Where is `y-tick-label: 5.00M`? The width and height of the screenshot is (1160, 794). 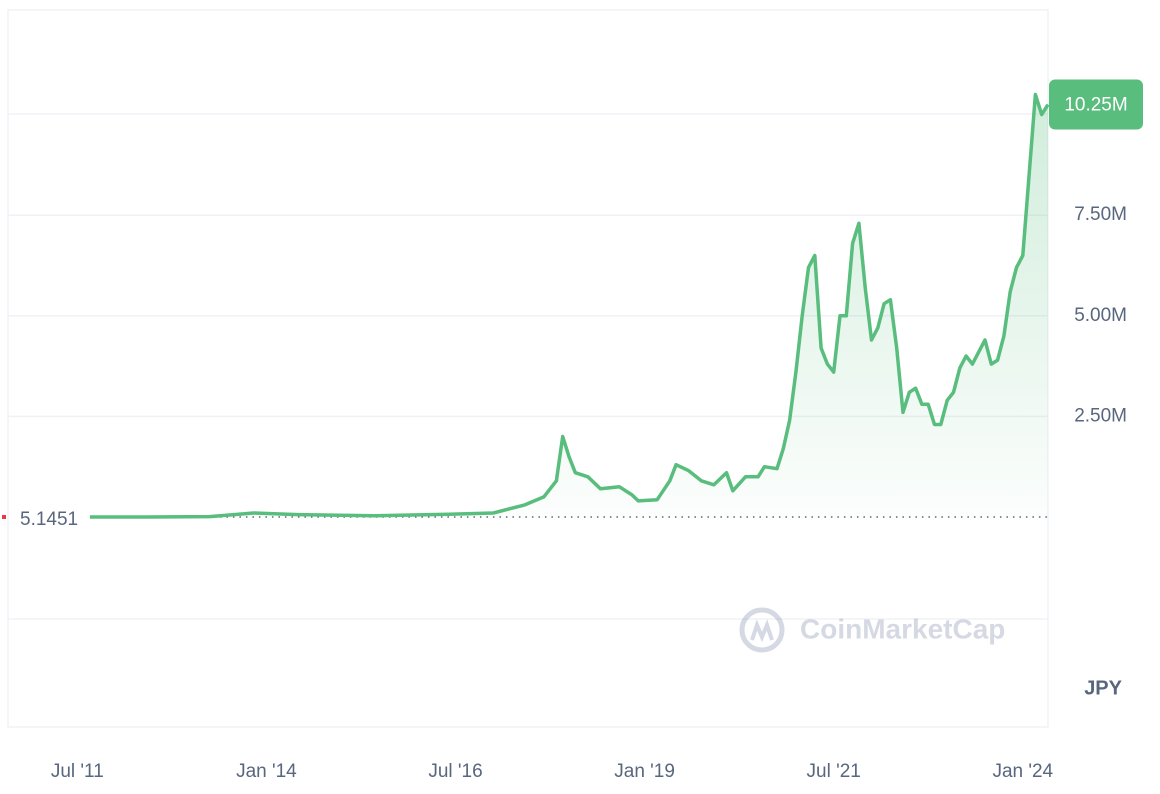
y-tick-label: 5.00M is located at coordinates (1100, 315).